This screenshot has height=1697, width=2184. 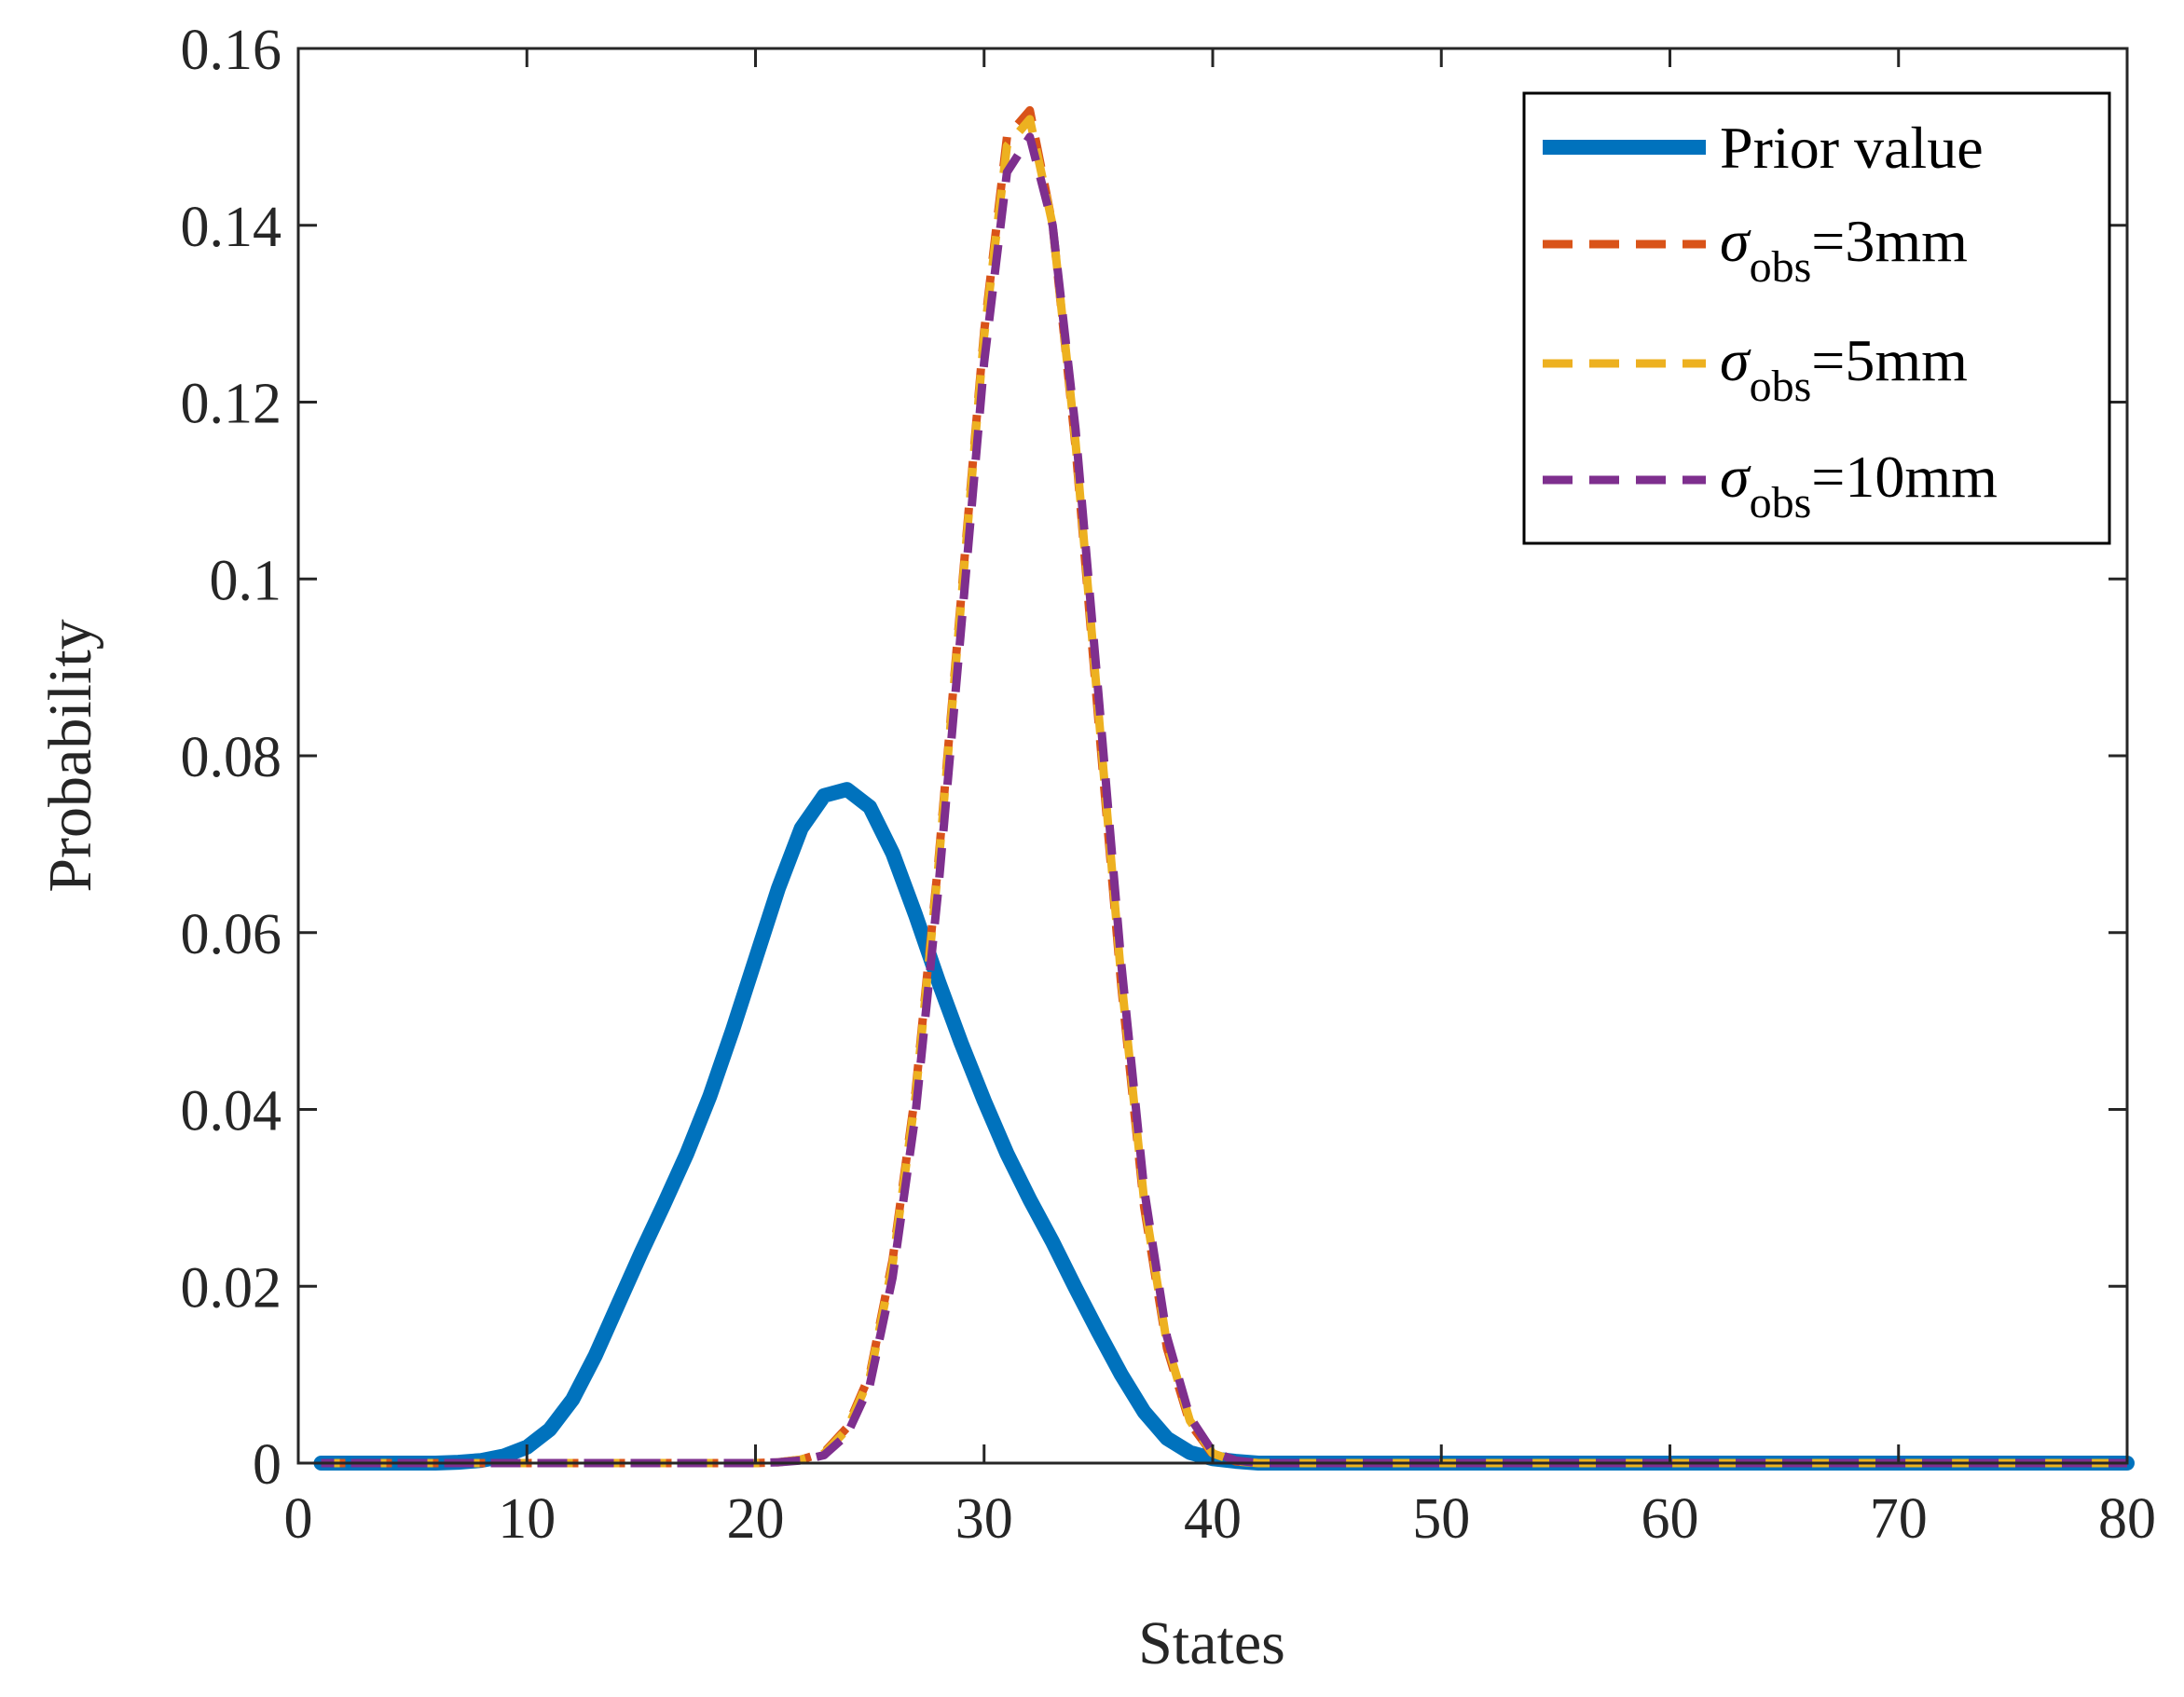 I want to click on y-tick-label: 0.14, so click(x=231, y=227).